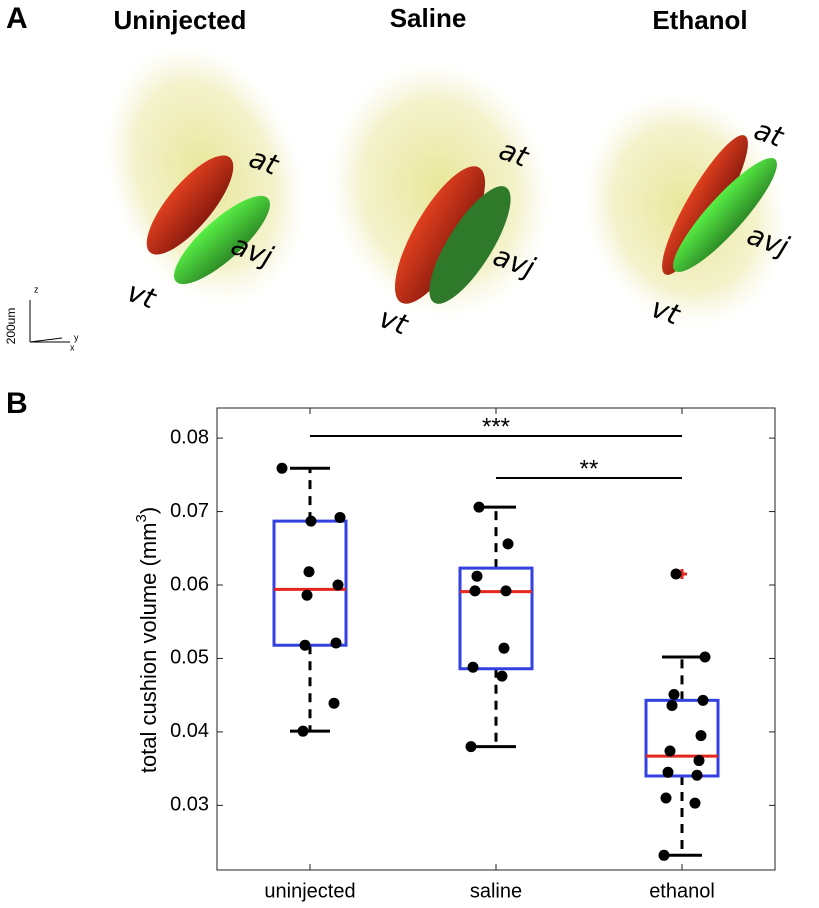 The width and height of the screenshot is (819, 908). I want to click on y-axis-label-text: ), so click(148, 510).